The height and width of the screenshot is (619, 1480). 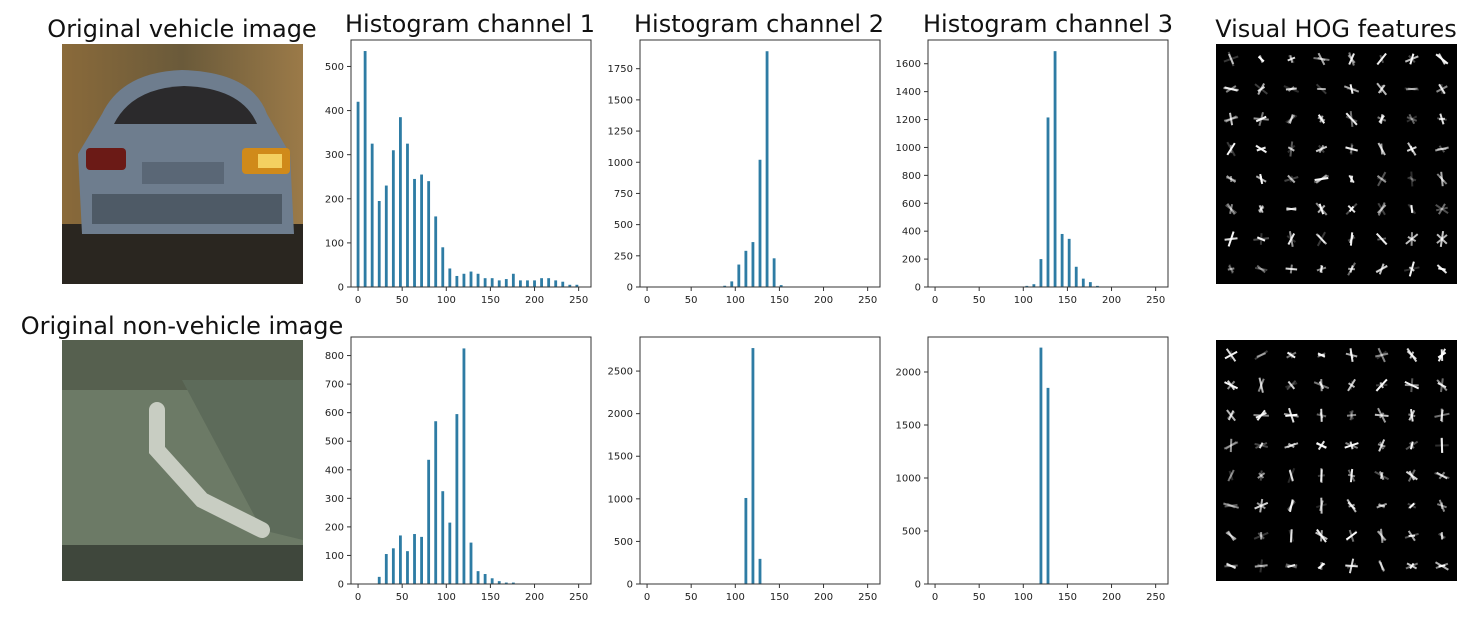 What do you see at coordinates (182, 326) in the screenshot?
I see `nonvehicle-image-title: Original non-vehicle image` at bounding box center [182, 326].